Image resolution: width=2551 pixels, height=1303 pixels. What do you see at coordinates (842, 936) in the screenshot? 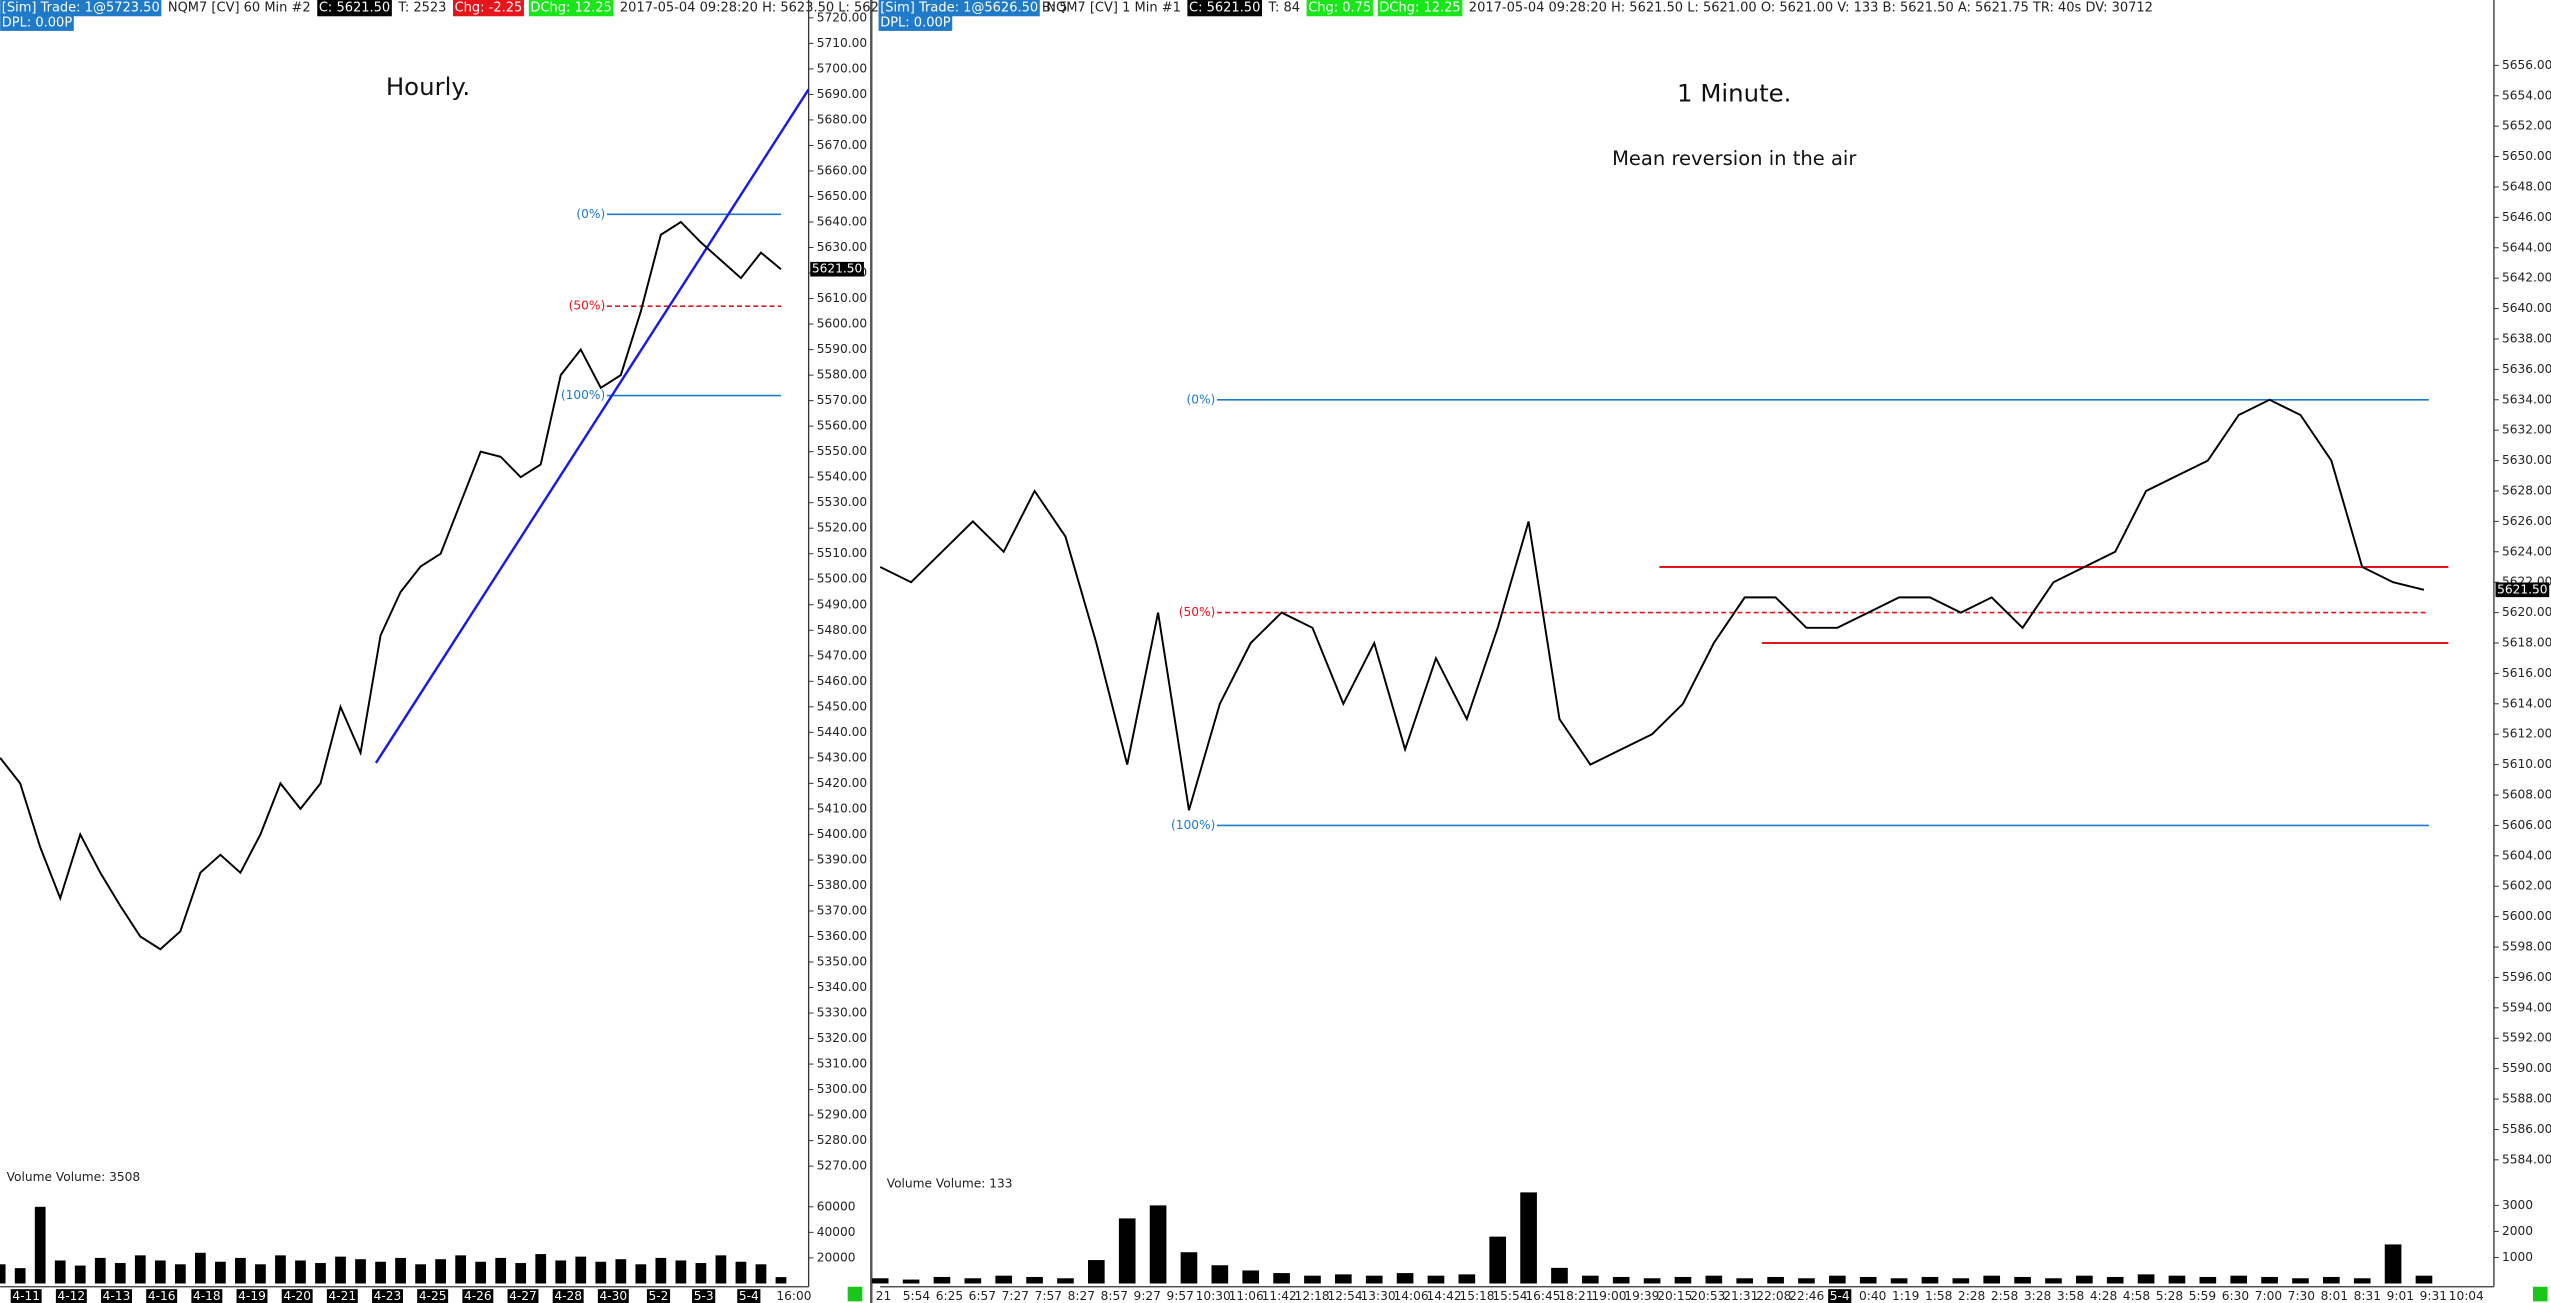
I see `y-tick-label: 5360.00` at bounding box center [842, 936].